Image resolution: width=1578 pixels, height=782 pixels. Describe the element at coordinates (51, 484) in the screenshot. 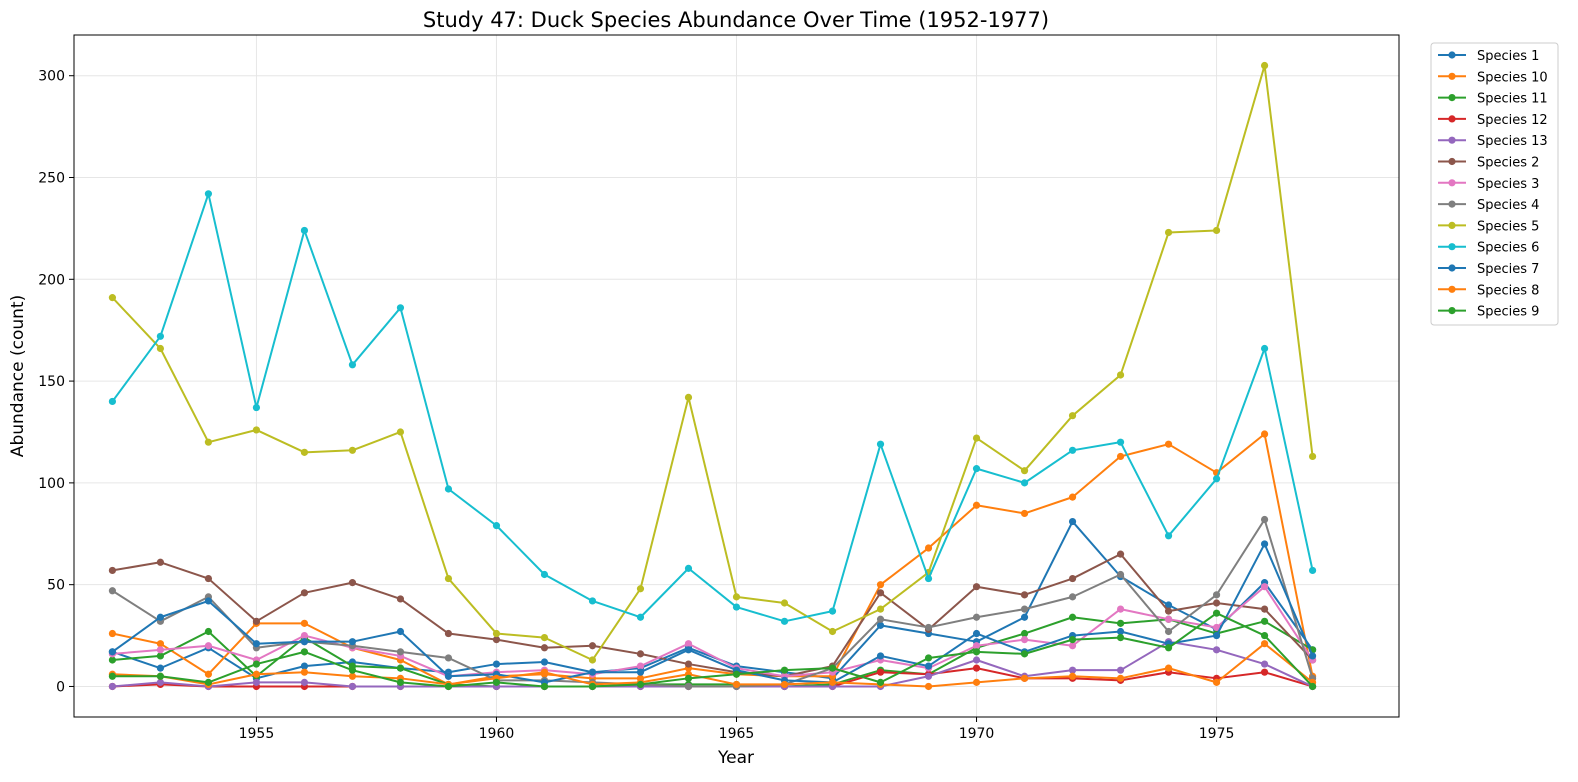

I see `y-tick-label: 100` at that location.